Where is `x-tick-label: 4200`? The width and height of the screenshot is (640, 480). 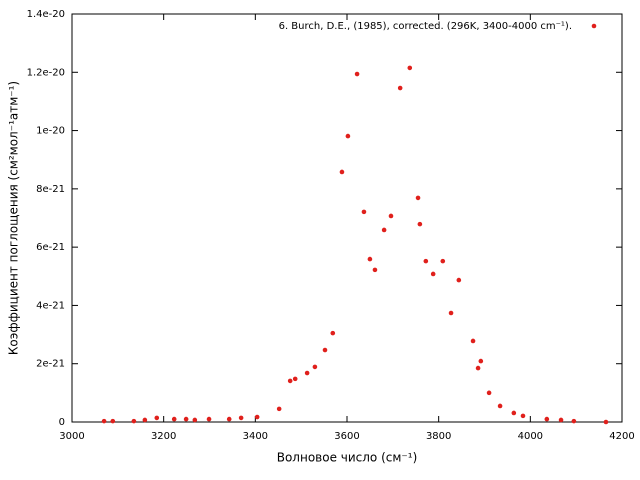 x-tick-label: 4200 is located at coordinates (621, 436).